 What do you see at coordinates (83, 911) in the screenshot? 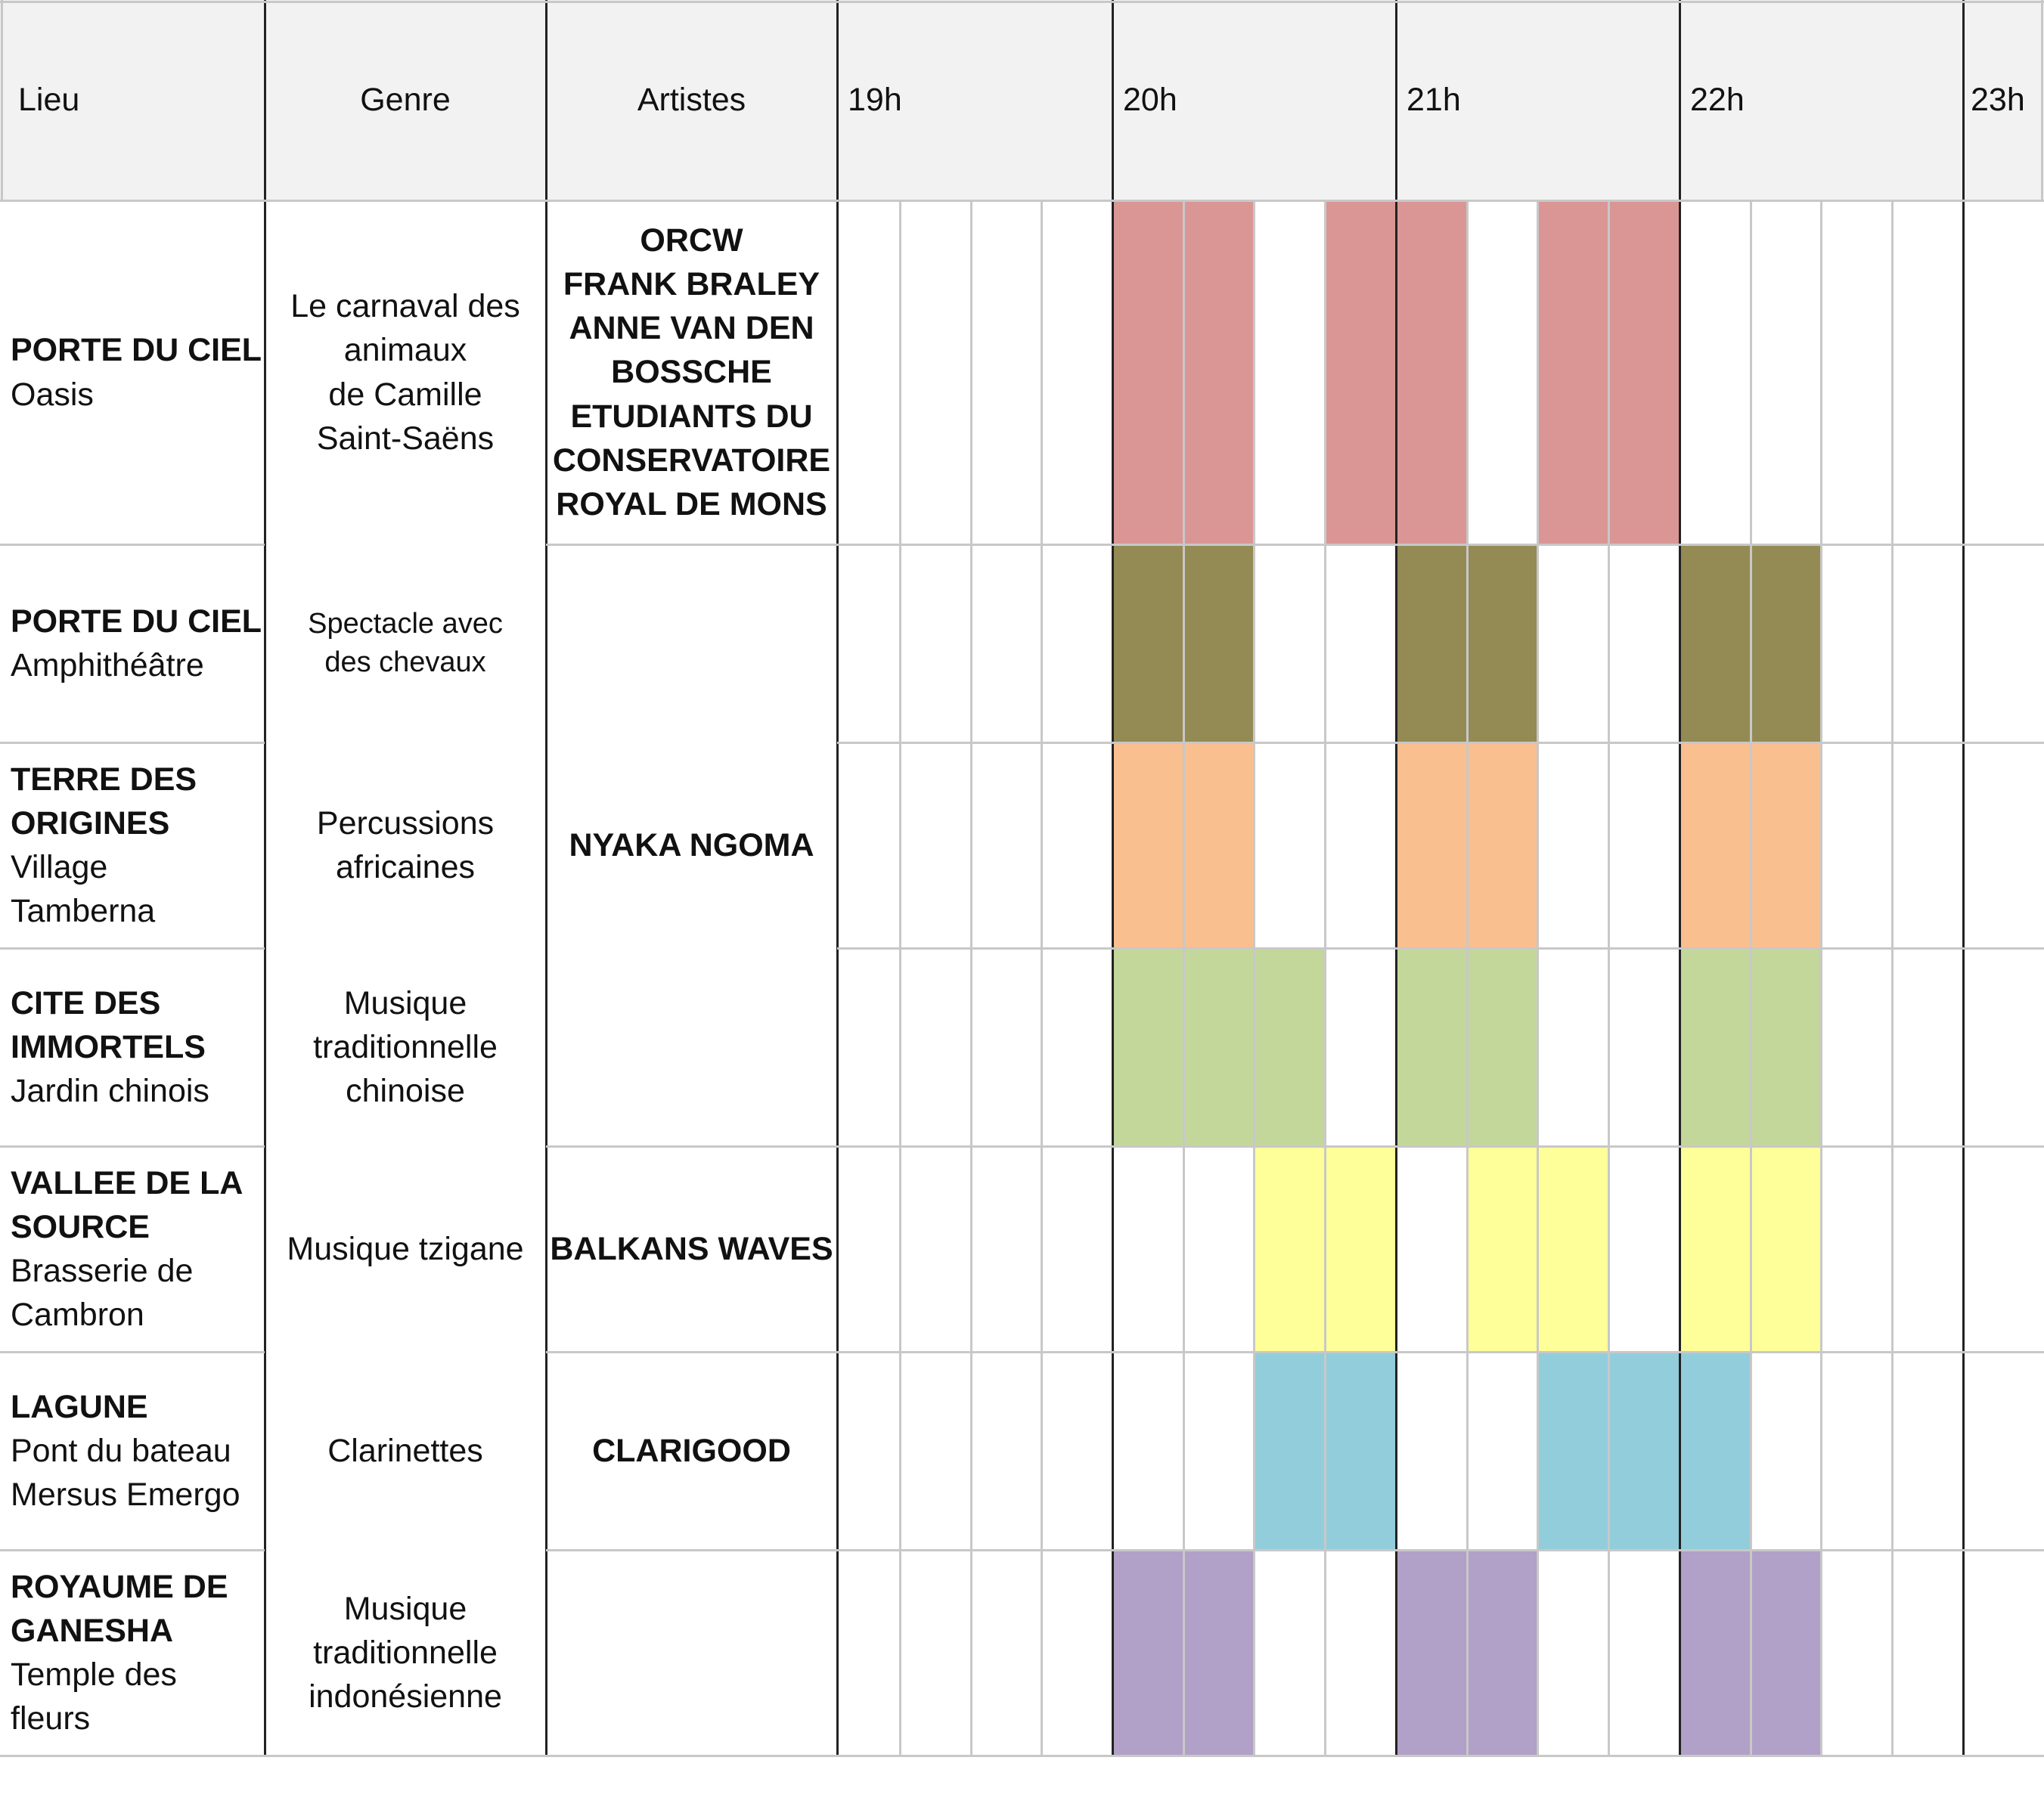
I see `lieu-sub: Tamberna` at bounding box center [83, 911].